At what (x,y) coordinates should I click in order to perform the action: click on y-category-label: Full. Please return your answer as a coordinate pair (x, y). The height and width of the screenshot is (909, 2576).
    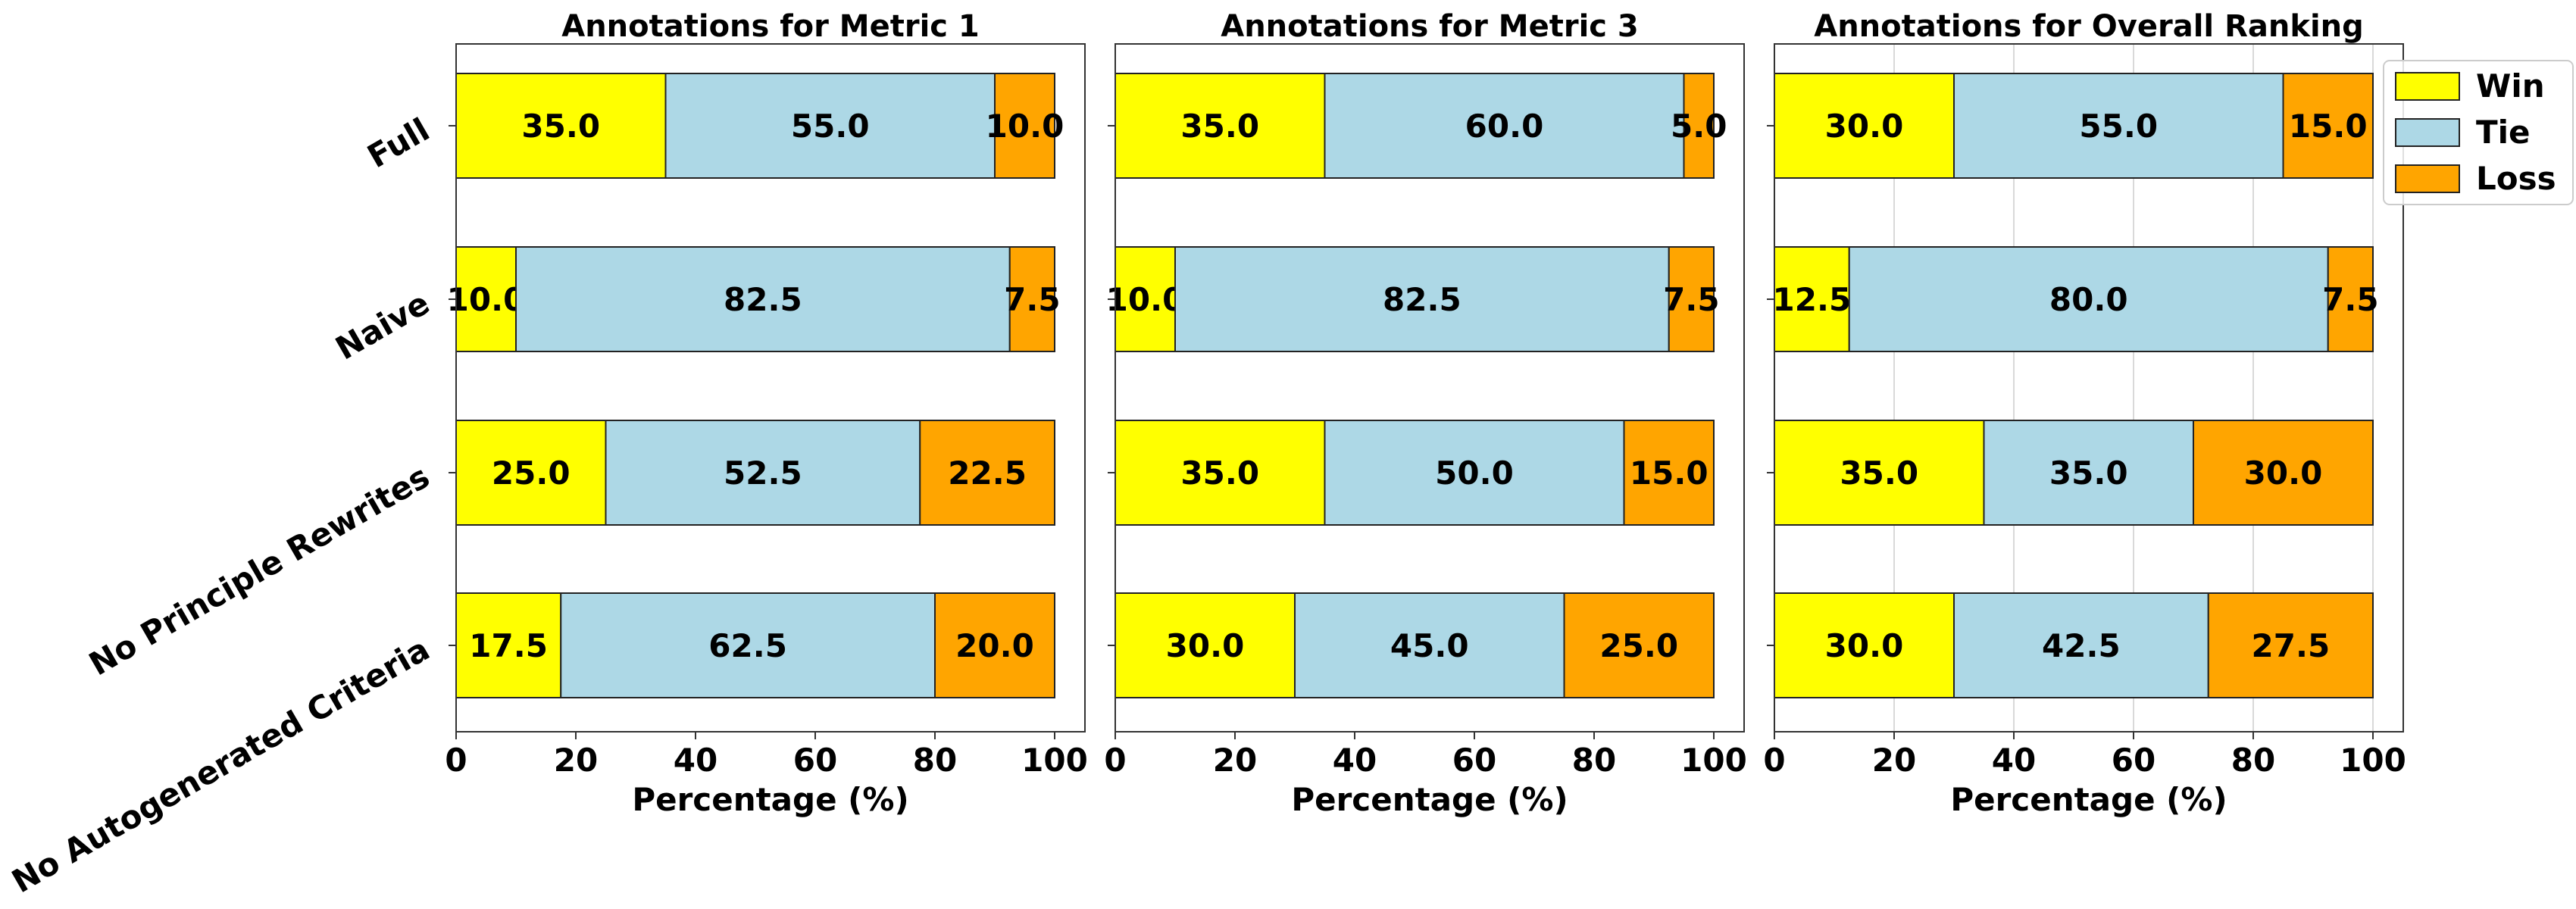
    Looking at the image, I should click on (399, 143).